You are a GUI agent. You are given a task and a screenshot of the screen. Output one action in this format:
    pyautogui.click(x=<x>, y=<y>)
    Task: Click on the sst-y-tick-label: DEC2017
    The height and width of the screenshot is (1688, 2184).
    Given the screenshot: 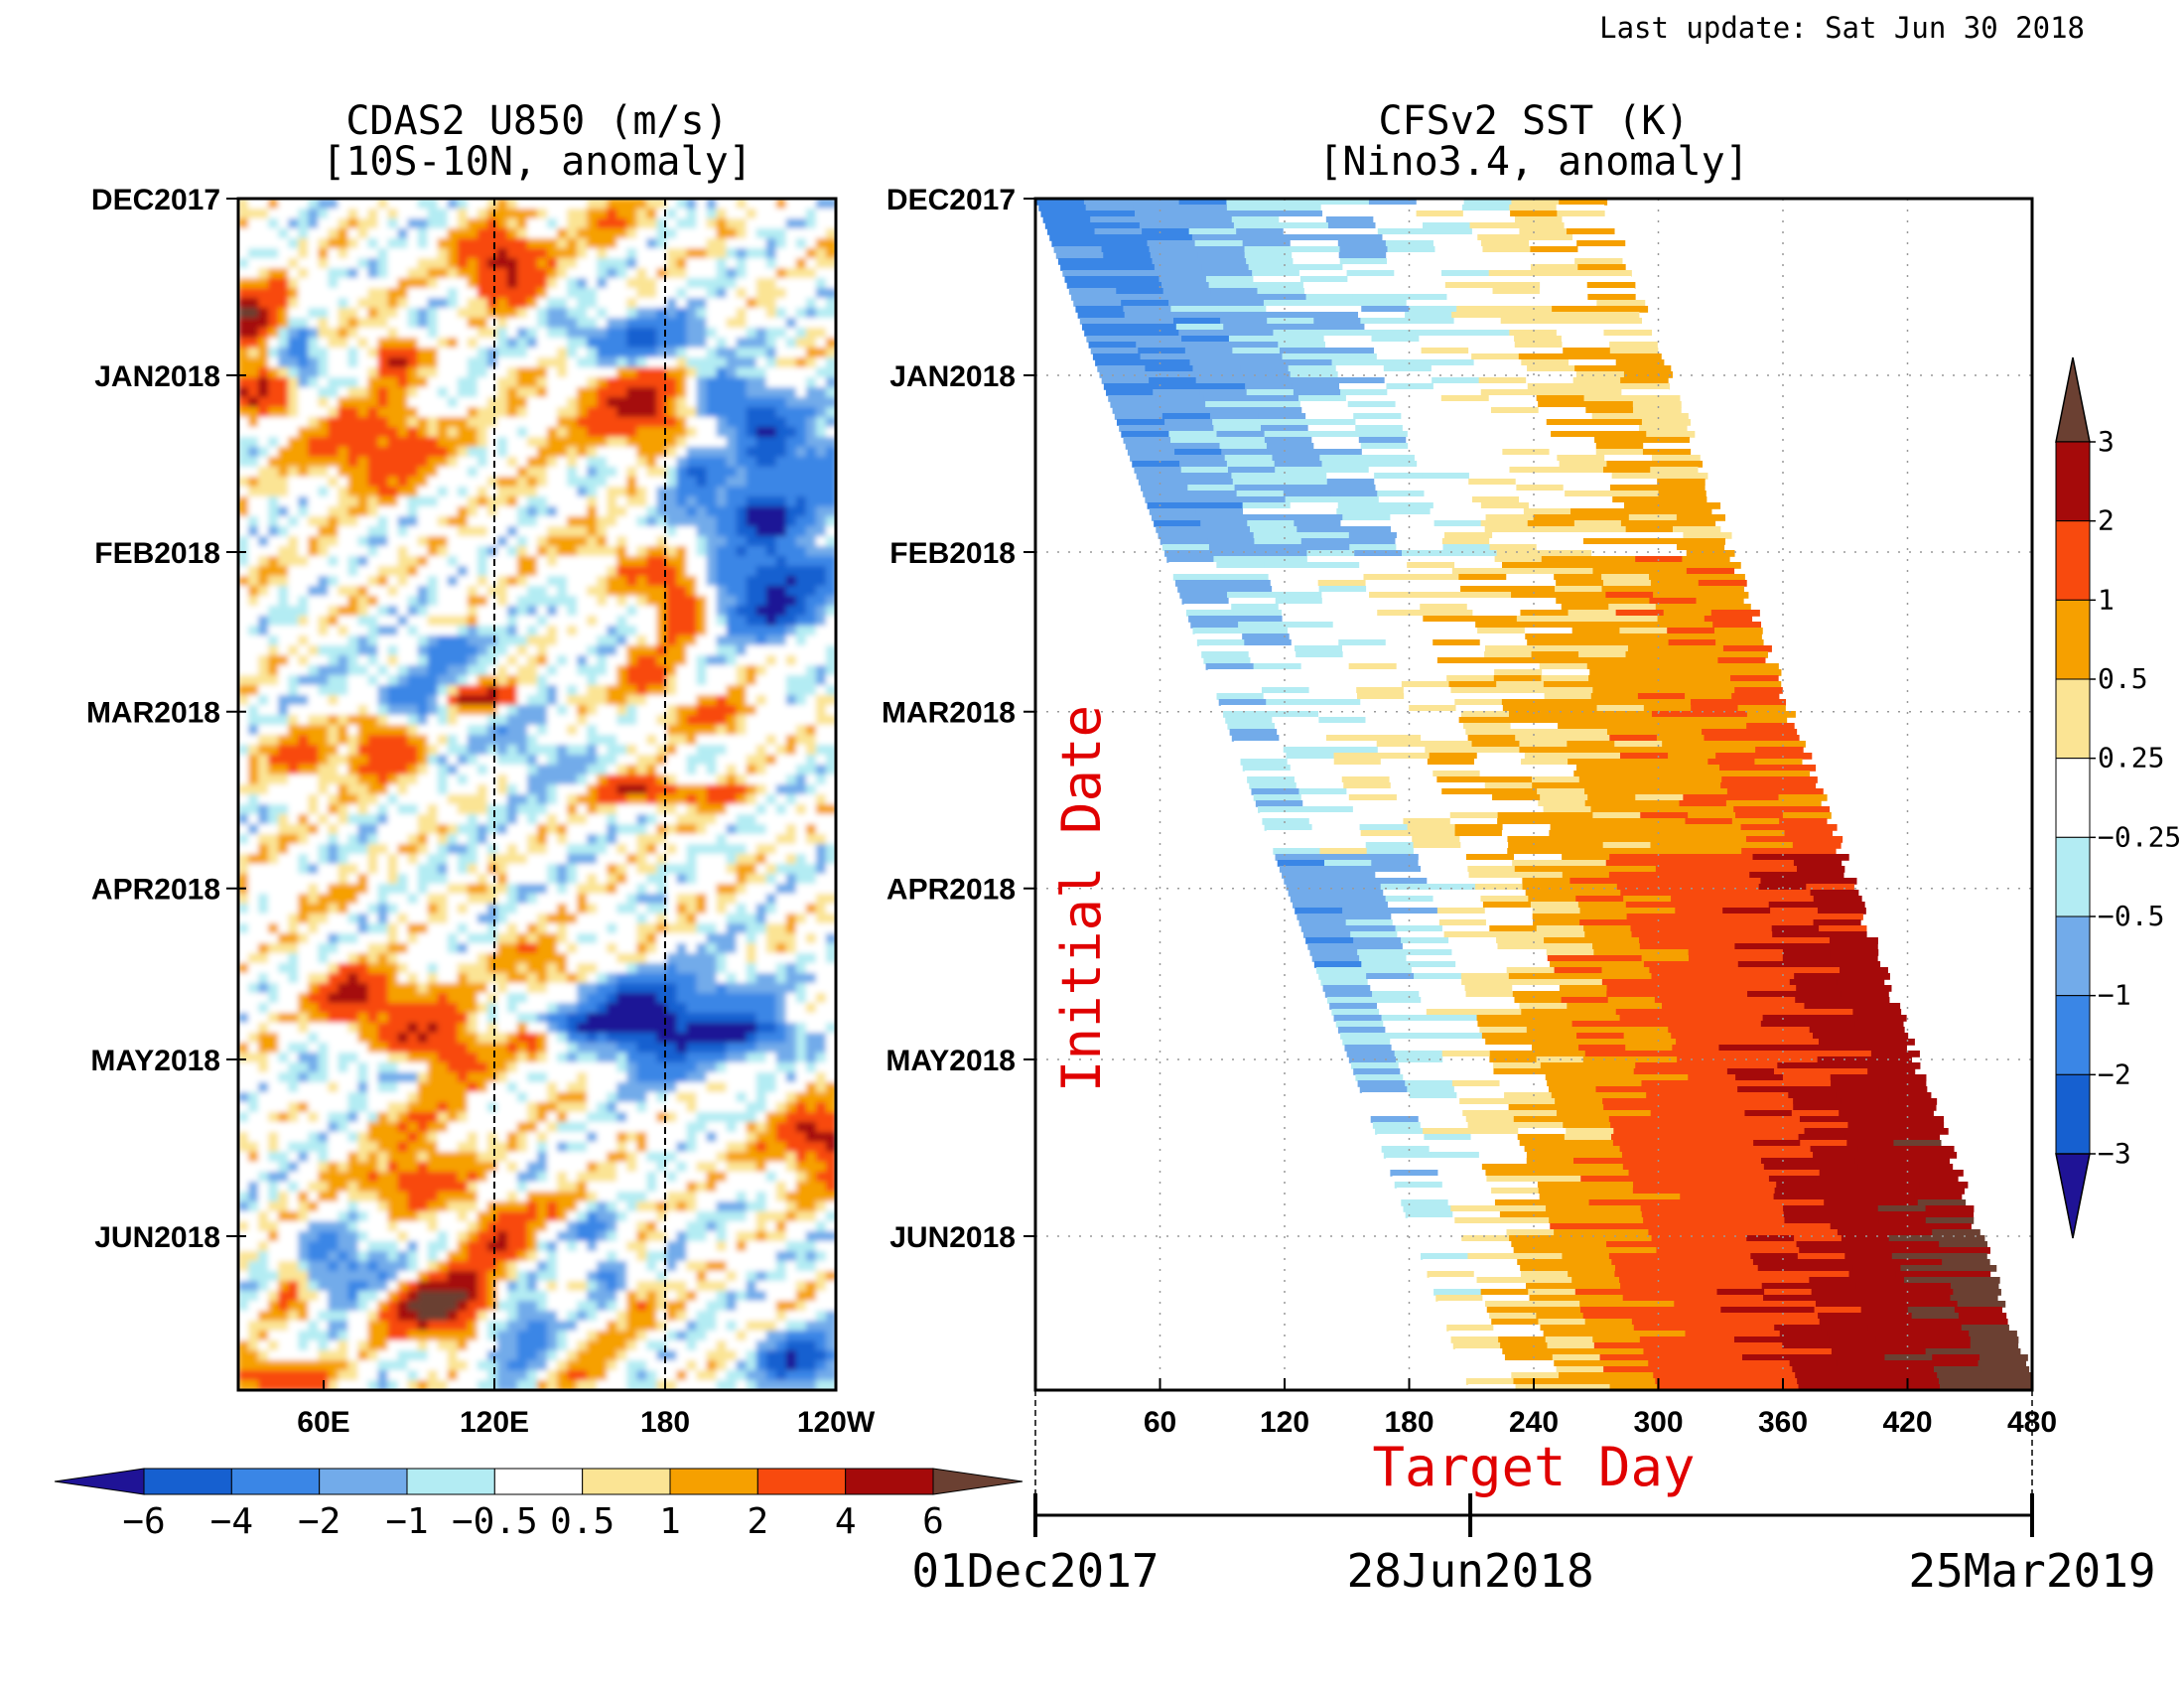 What is the action you would take?
    pyautogui.click(x=951, y=200)
    